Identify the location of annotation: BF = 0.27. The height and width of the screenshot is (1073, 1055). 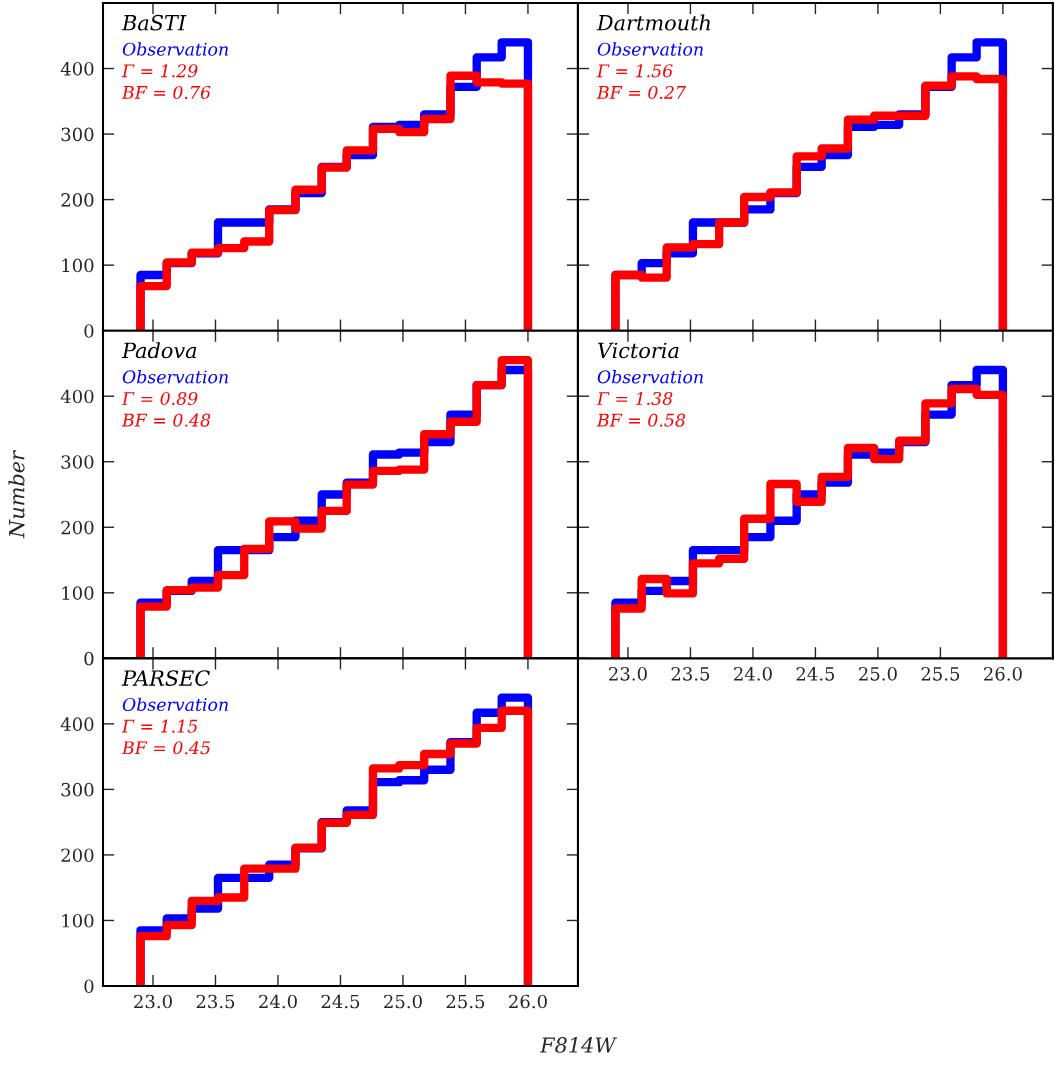
(641, 92).